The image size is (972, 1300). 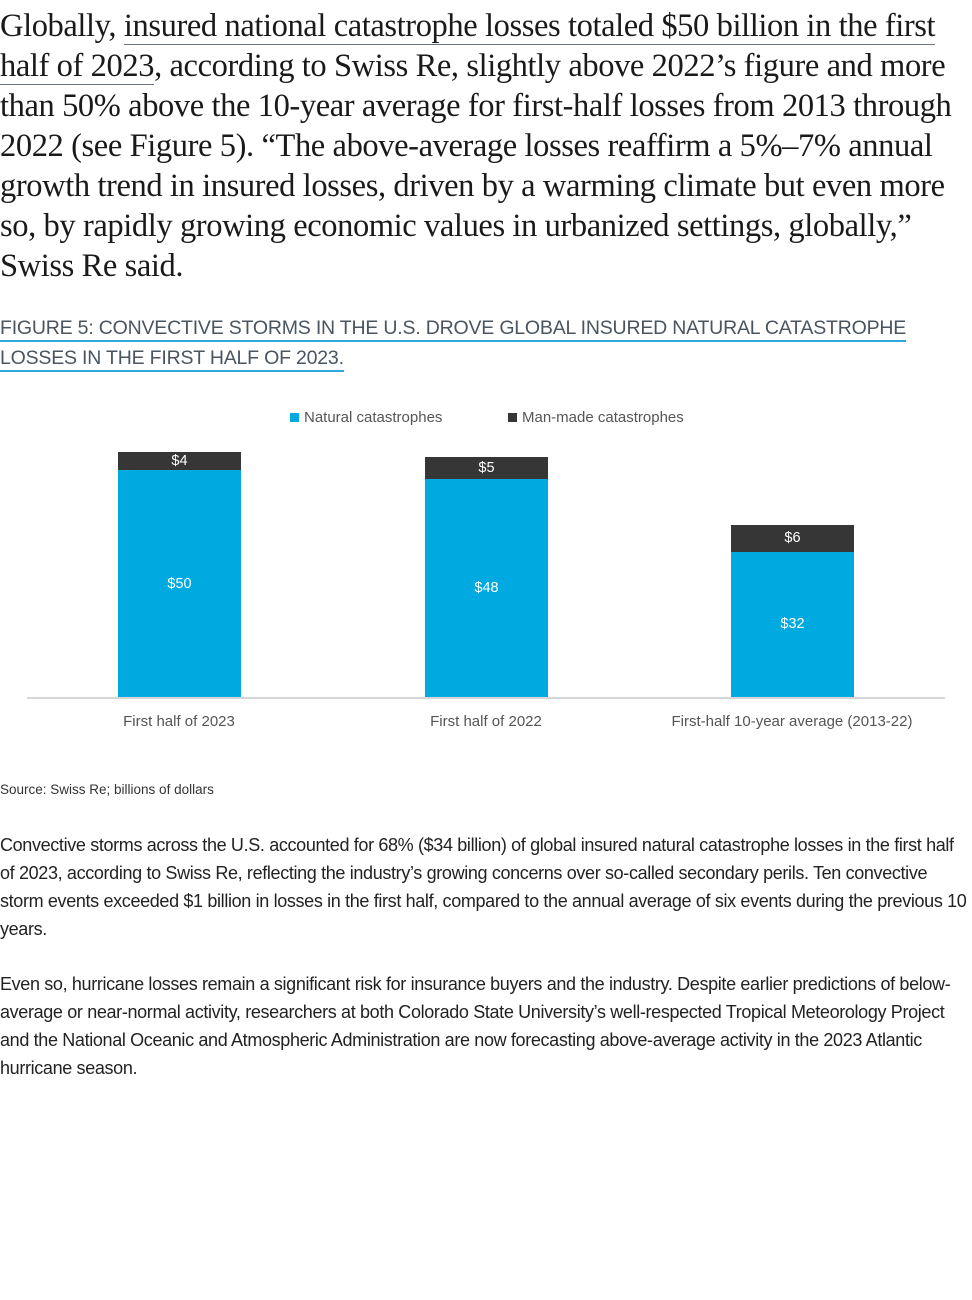 I want to click on bar-first-half-2022: $5 $48, so click(x=486, y=576).